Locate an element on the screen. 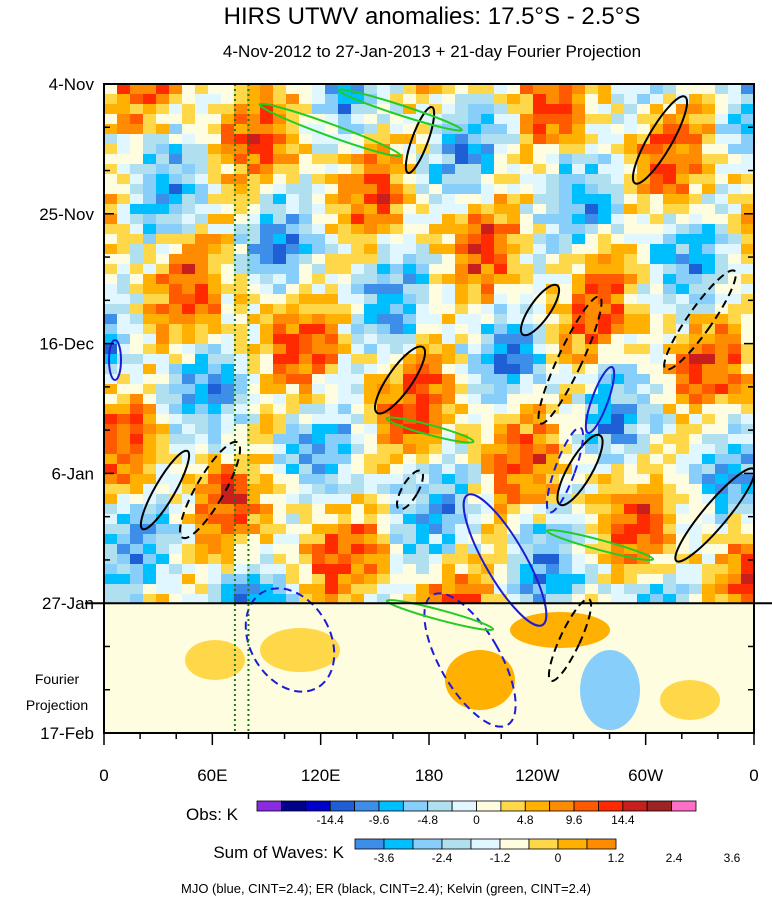  y-tick-label: 16-Dec is located at coordinates (66, 344).